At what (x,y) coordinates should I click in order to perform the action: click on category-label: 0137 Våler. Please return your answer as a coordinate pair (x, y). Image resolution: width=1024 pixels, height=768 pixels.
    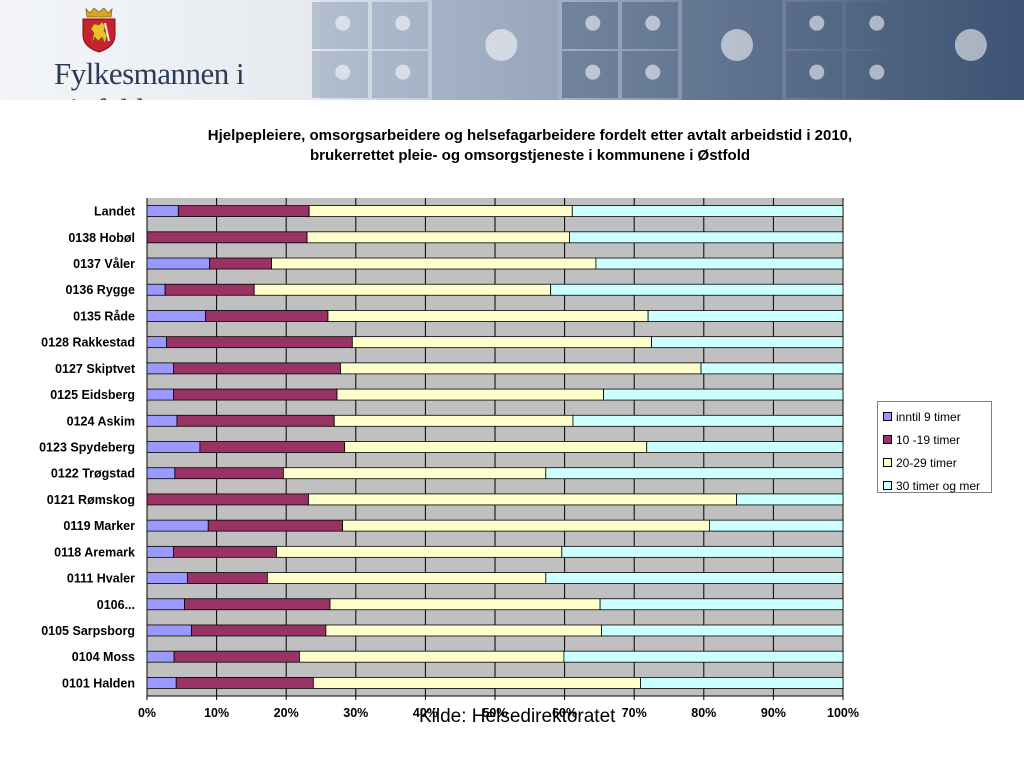
    Looking at the image, I should click on (104, 264).